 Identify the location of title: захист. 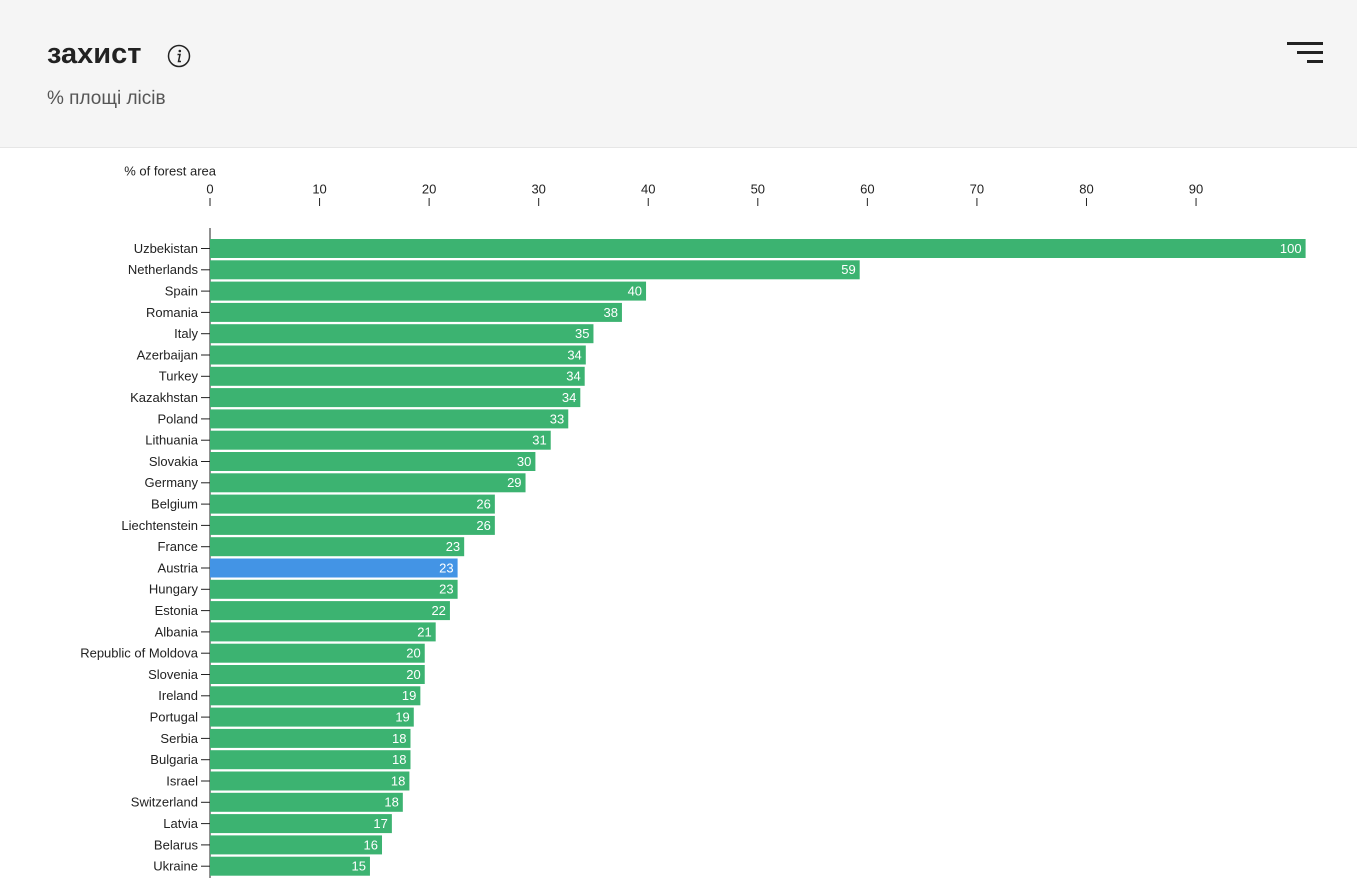
(94, 54).